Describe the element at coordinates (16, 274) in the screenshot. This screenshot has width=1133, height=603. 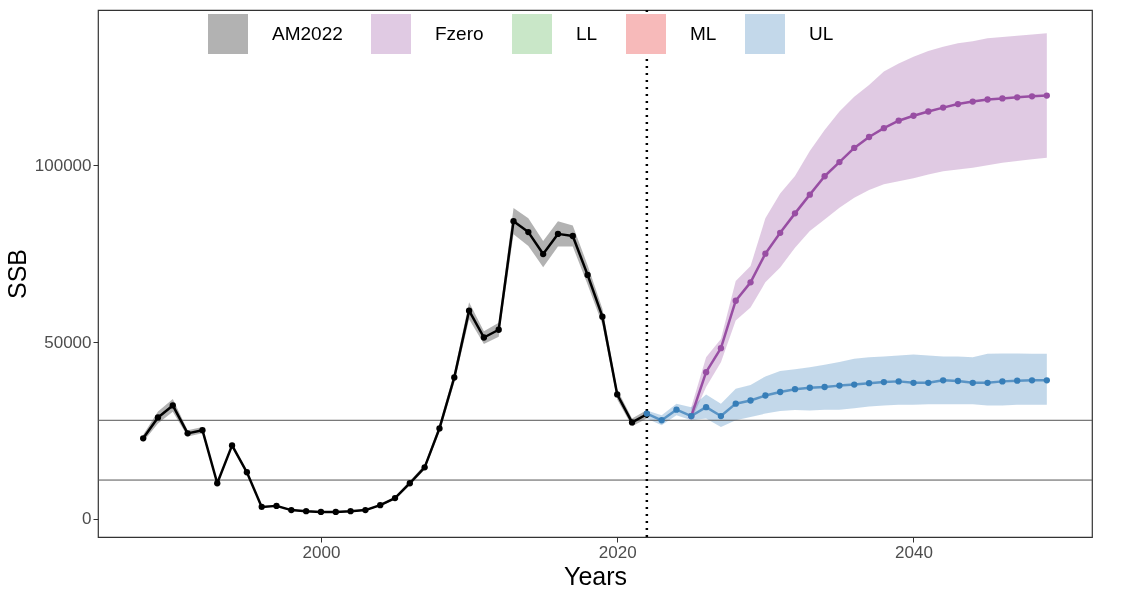
I see `y-axis-title: SSB` at that location.